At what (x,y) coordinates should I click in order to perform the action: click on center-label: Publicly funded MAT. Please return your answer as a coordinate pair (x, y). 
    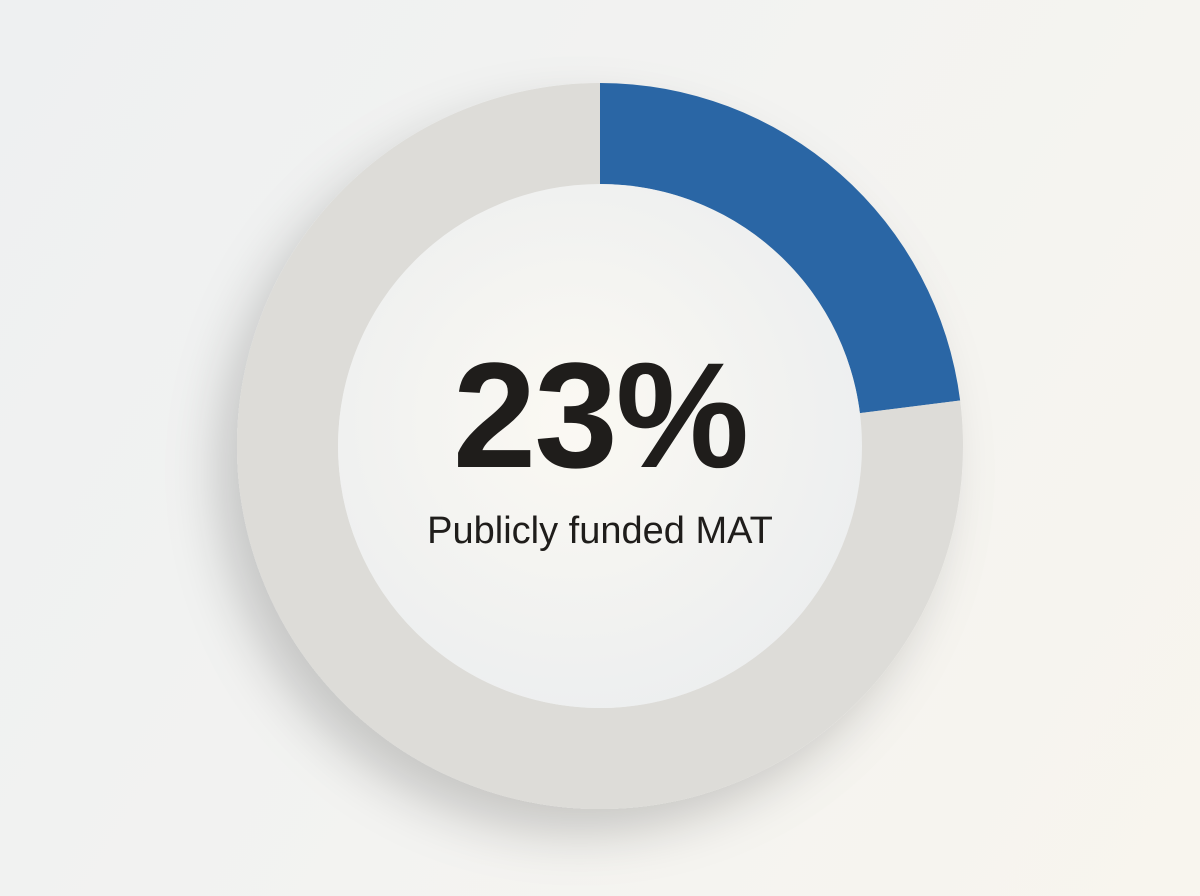
    Looking at the image, I should click on (600, 531).